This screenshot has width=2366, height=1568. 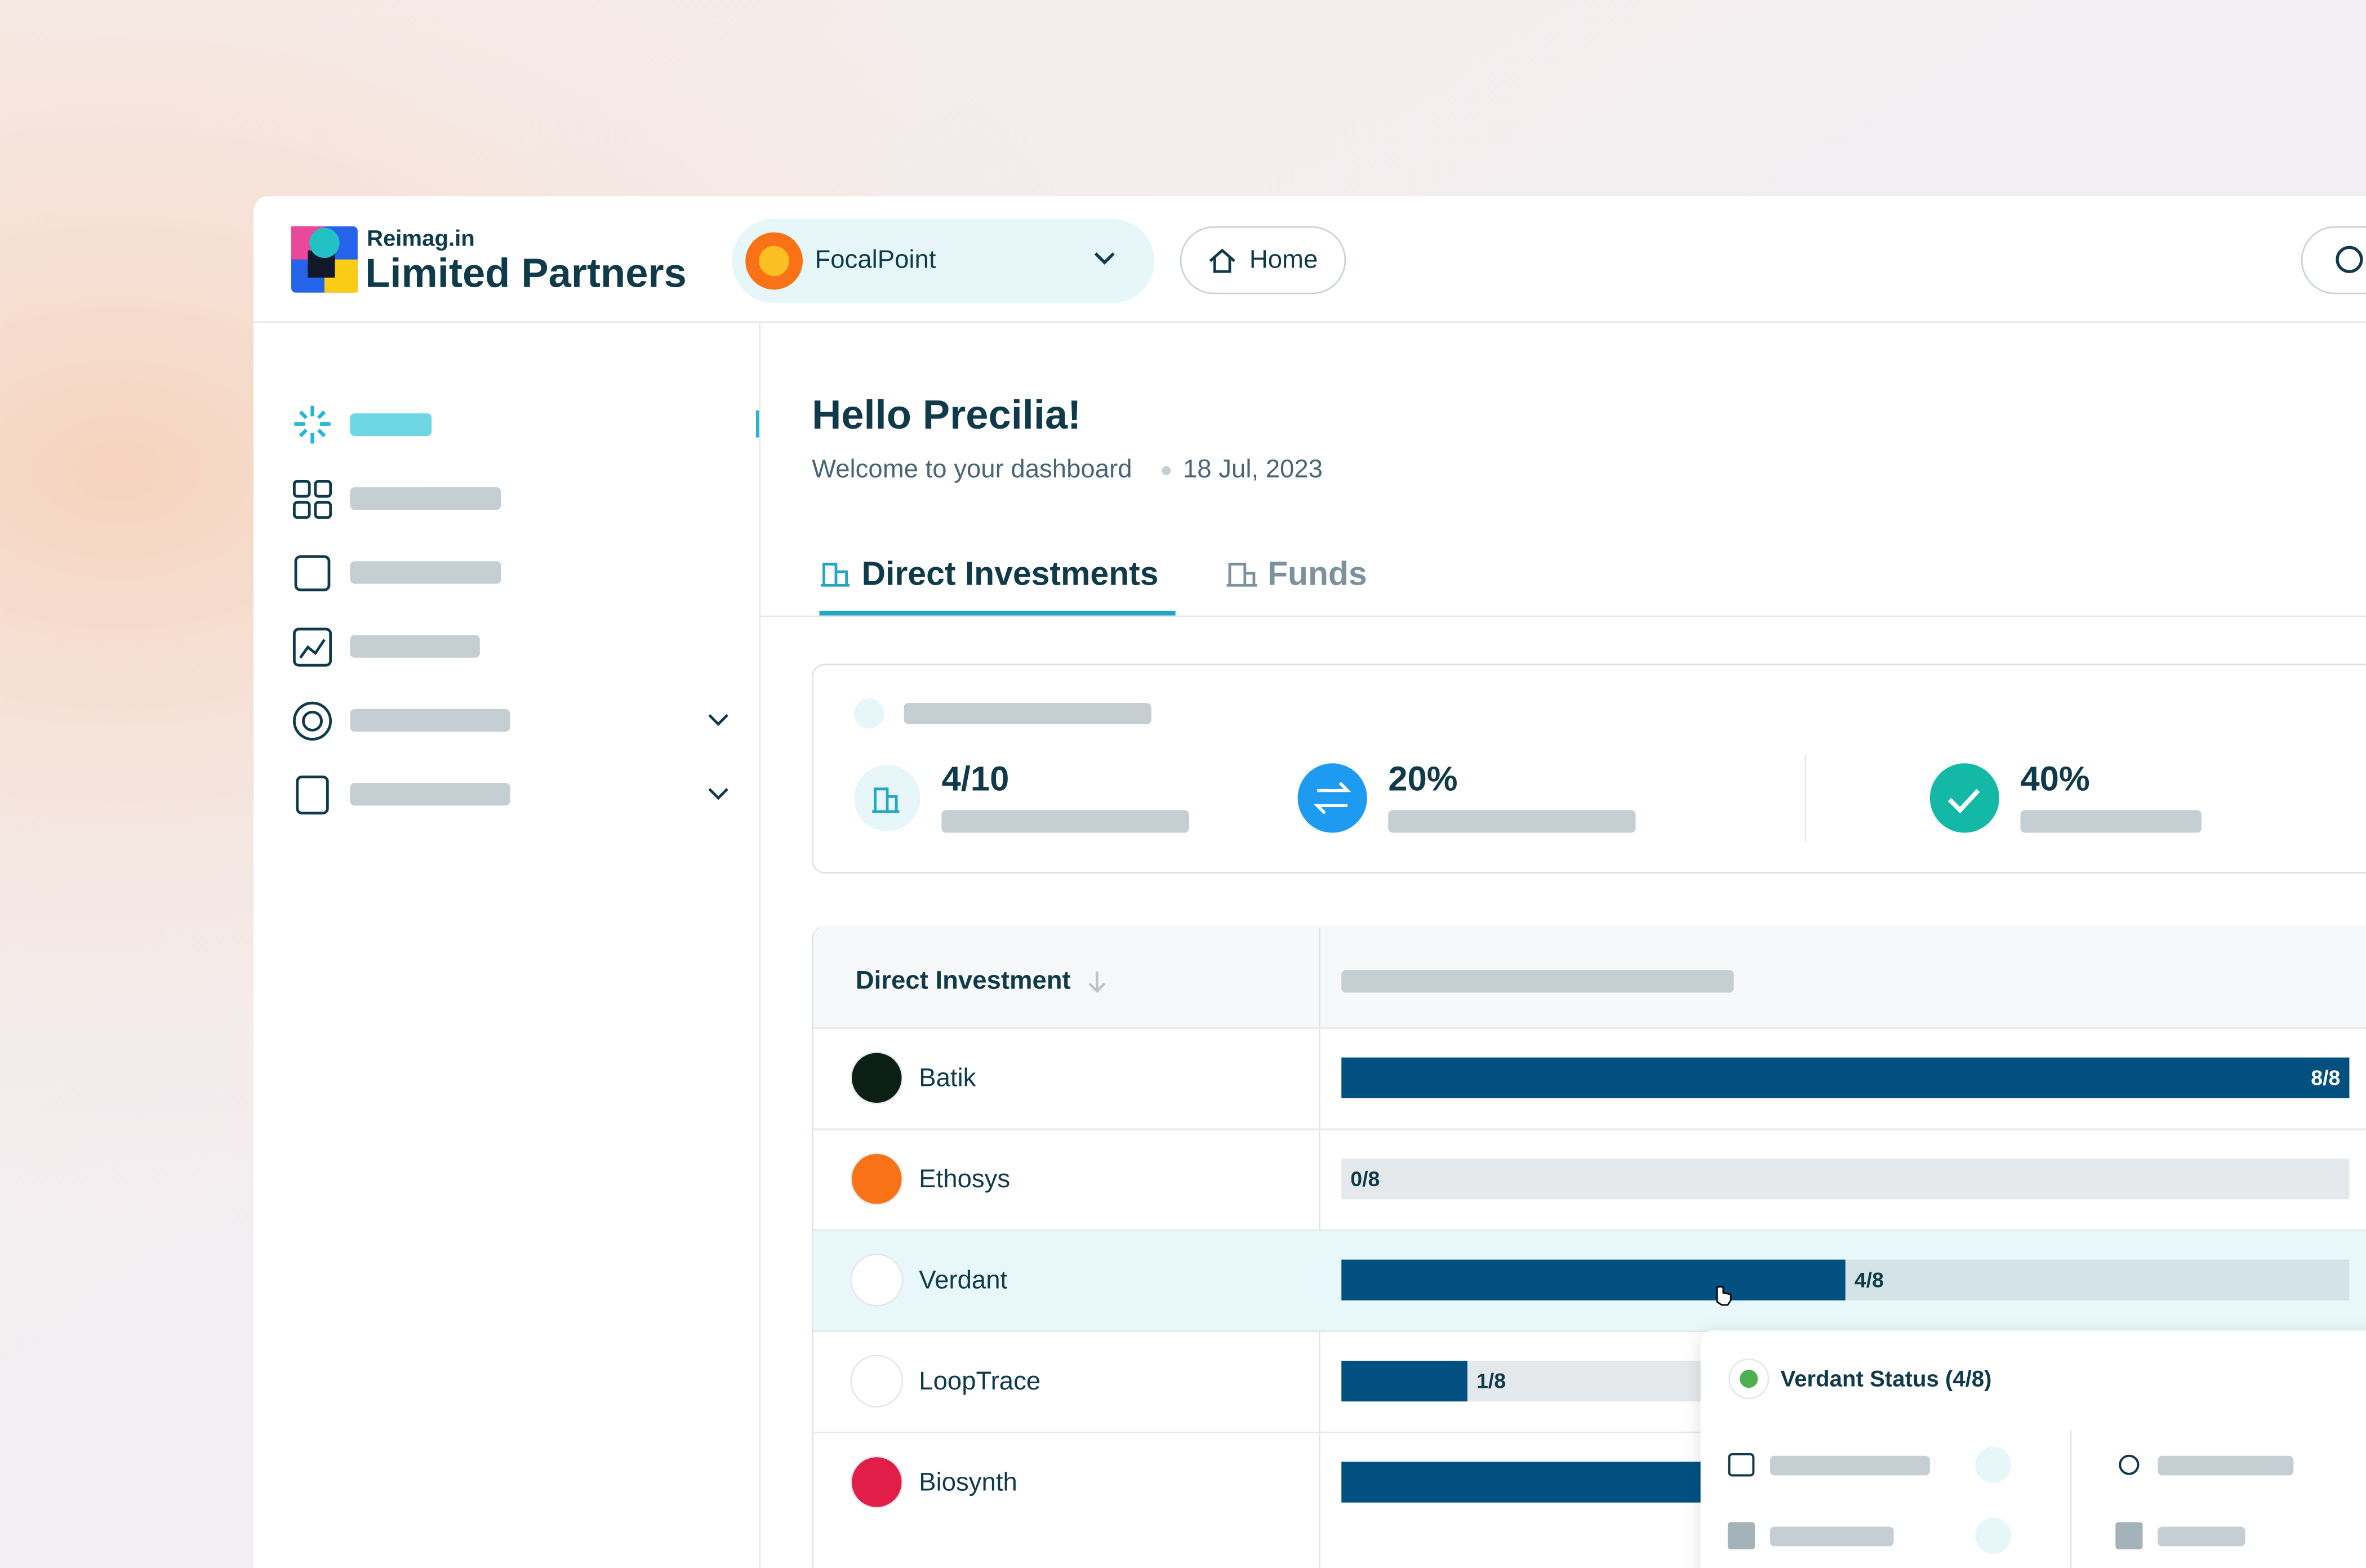 I want to click on card-icon, so click(x=869, y=713).